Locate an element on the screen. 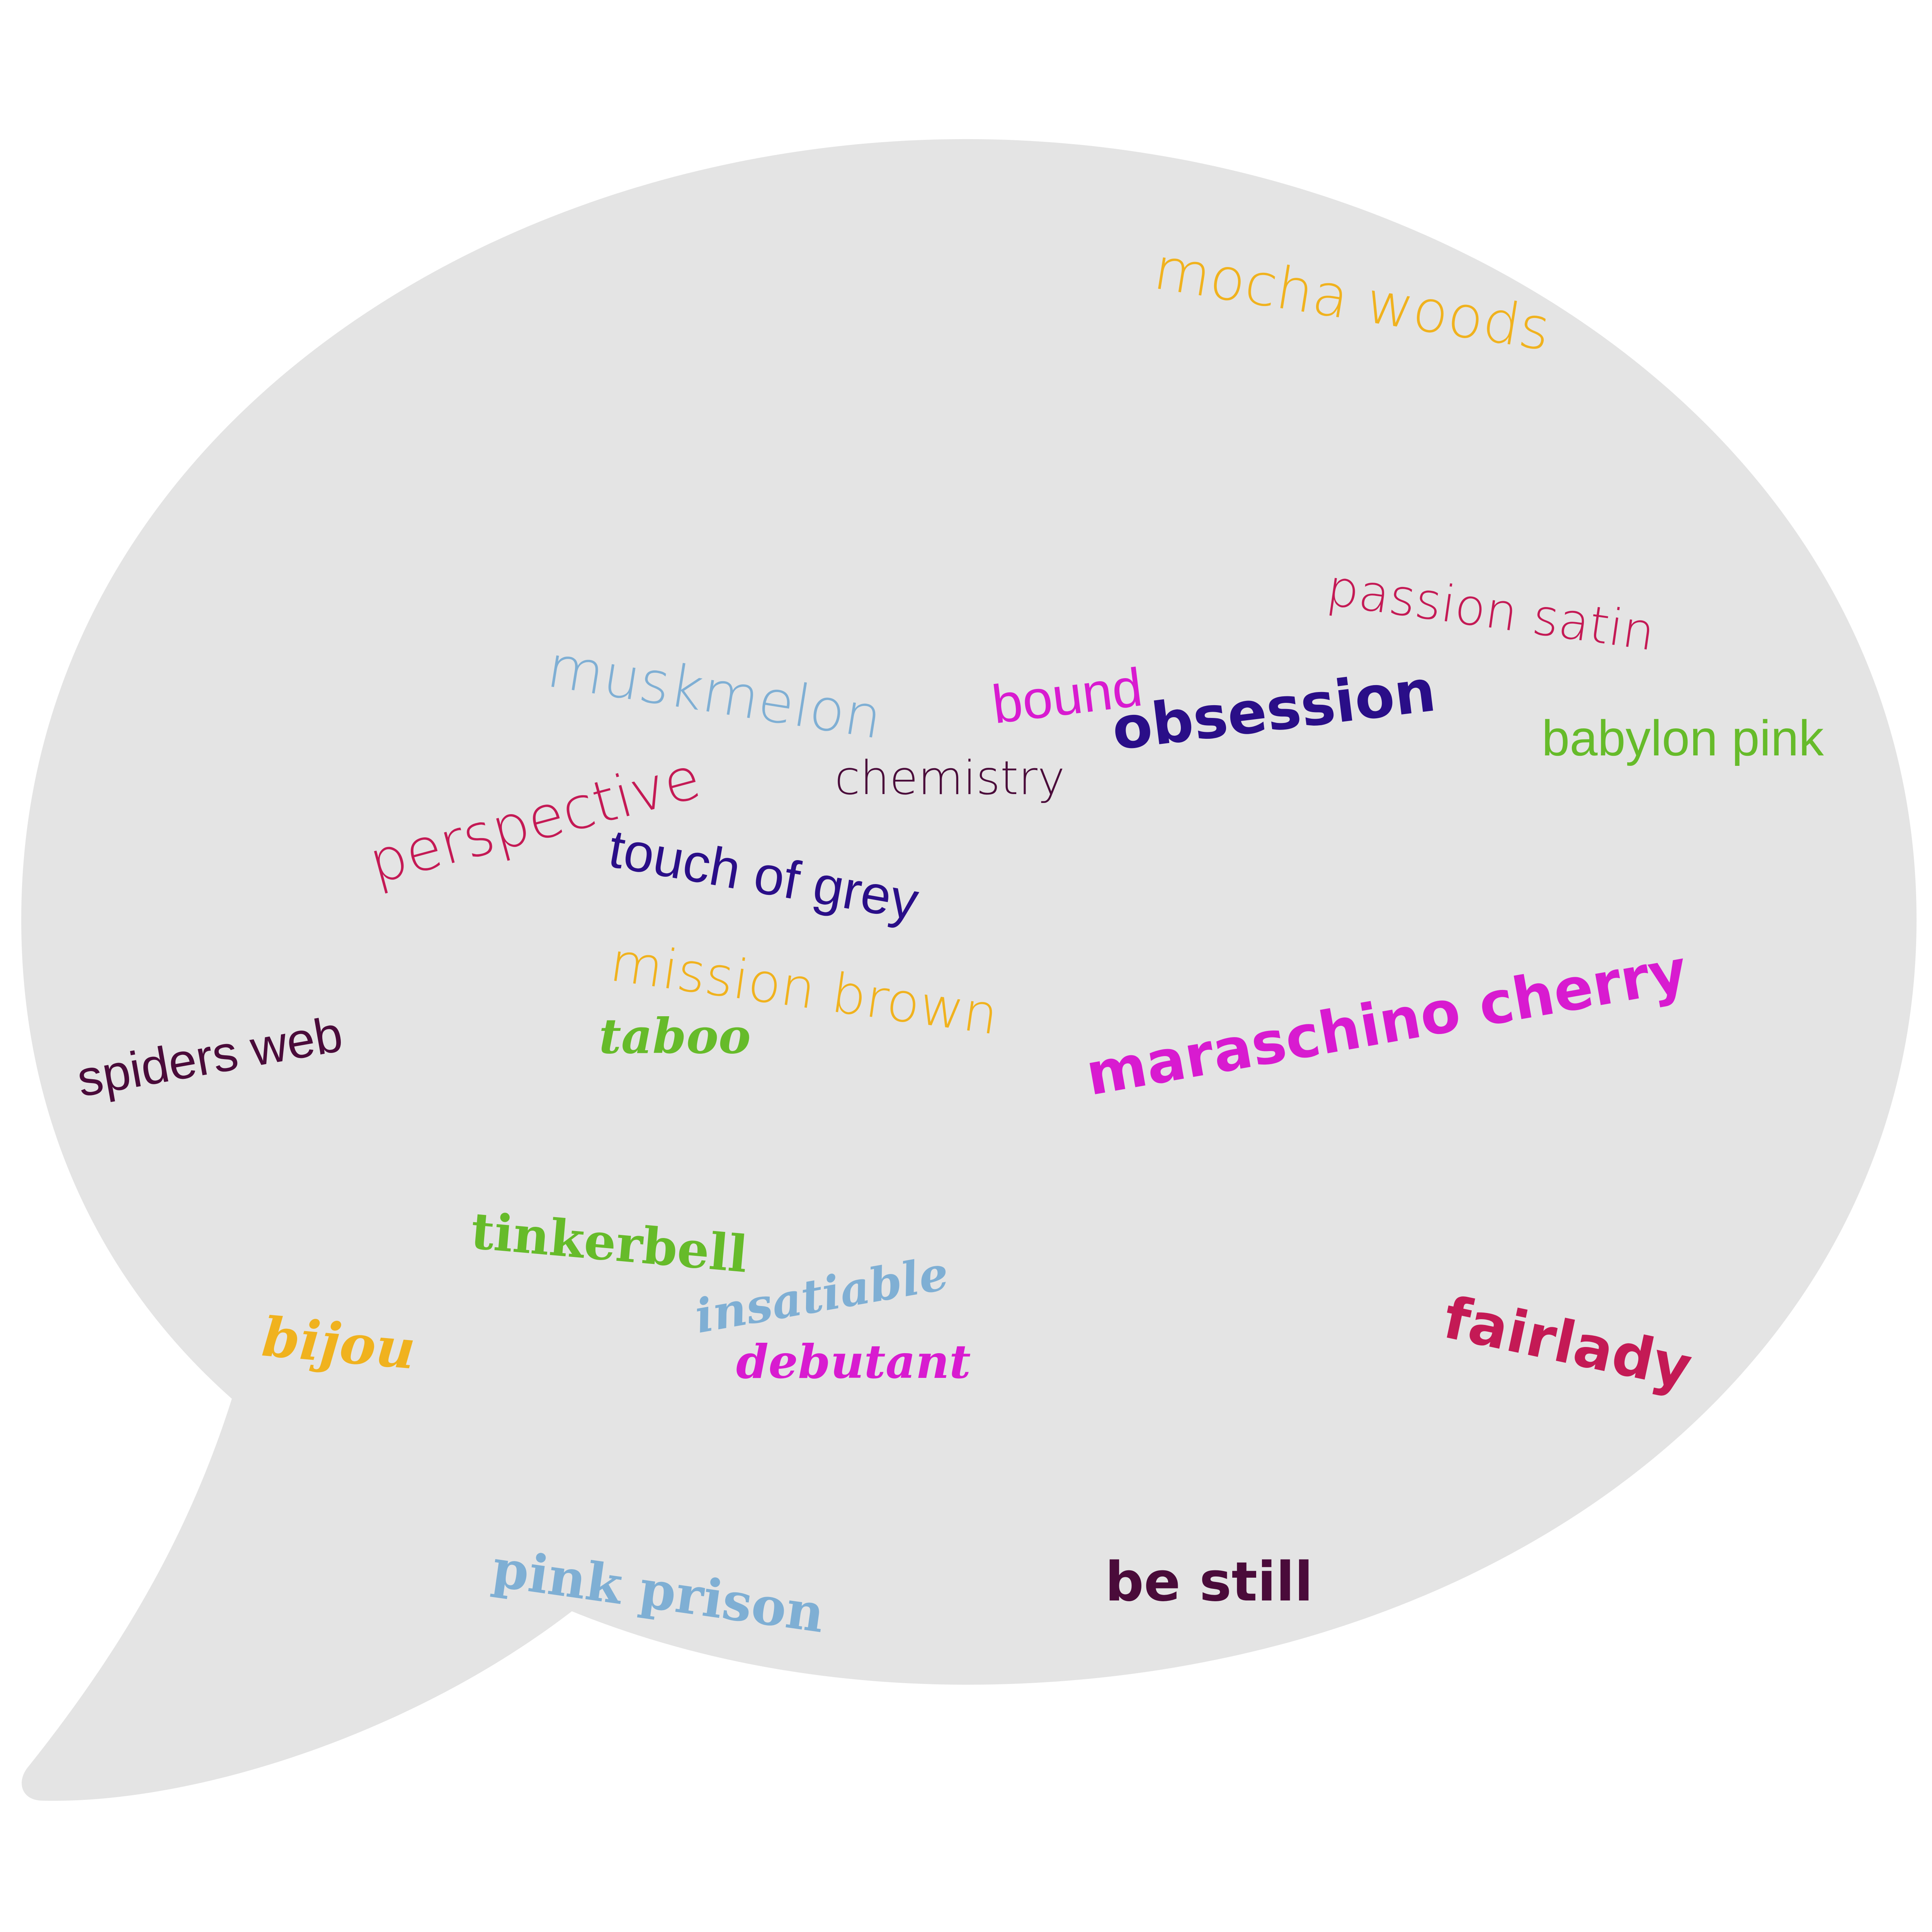 The image size is (1932, 1932). word-babylon-pink: babylon pink is located at coordinates (1683, 738).